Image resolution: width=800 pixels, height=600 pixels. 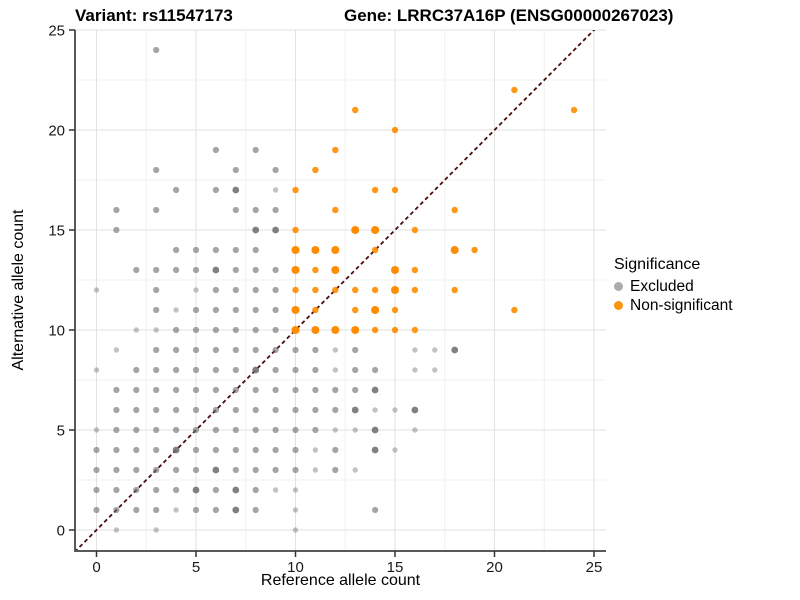 I want to click on legend: Significance Excluded Non-significant, so click(x=673, y=285).